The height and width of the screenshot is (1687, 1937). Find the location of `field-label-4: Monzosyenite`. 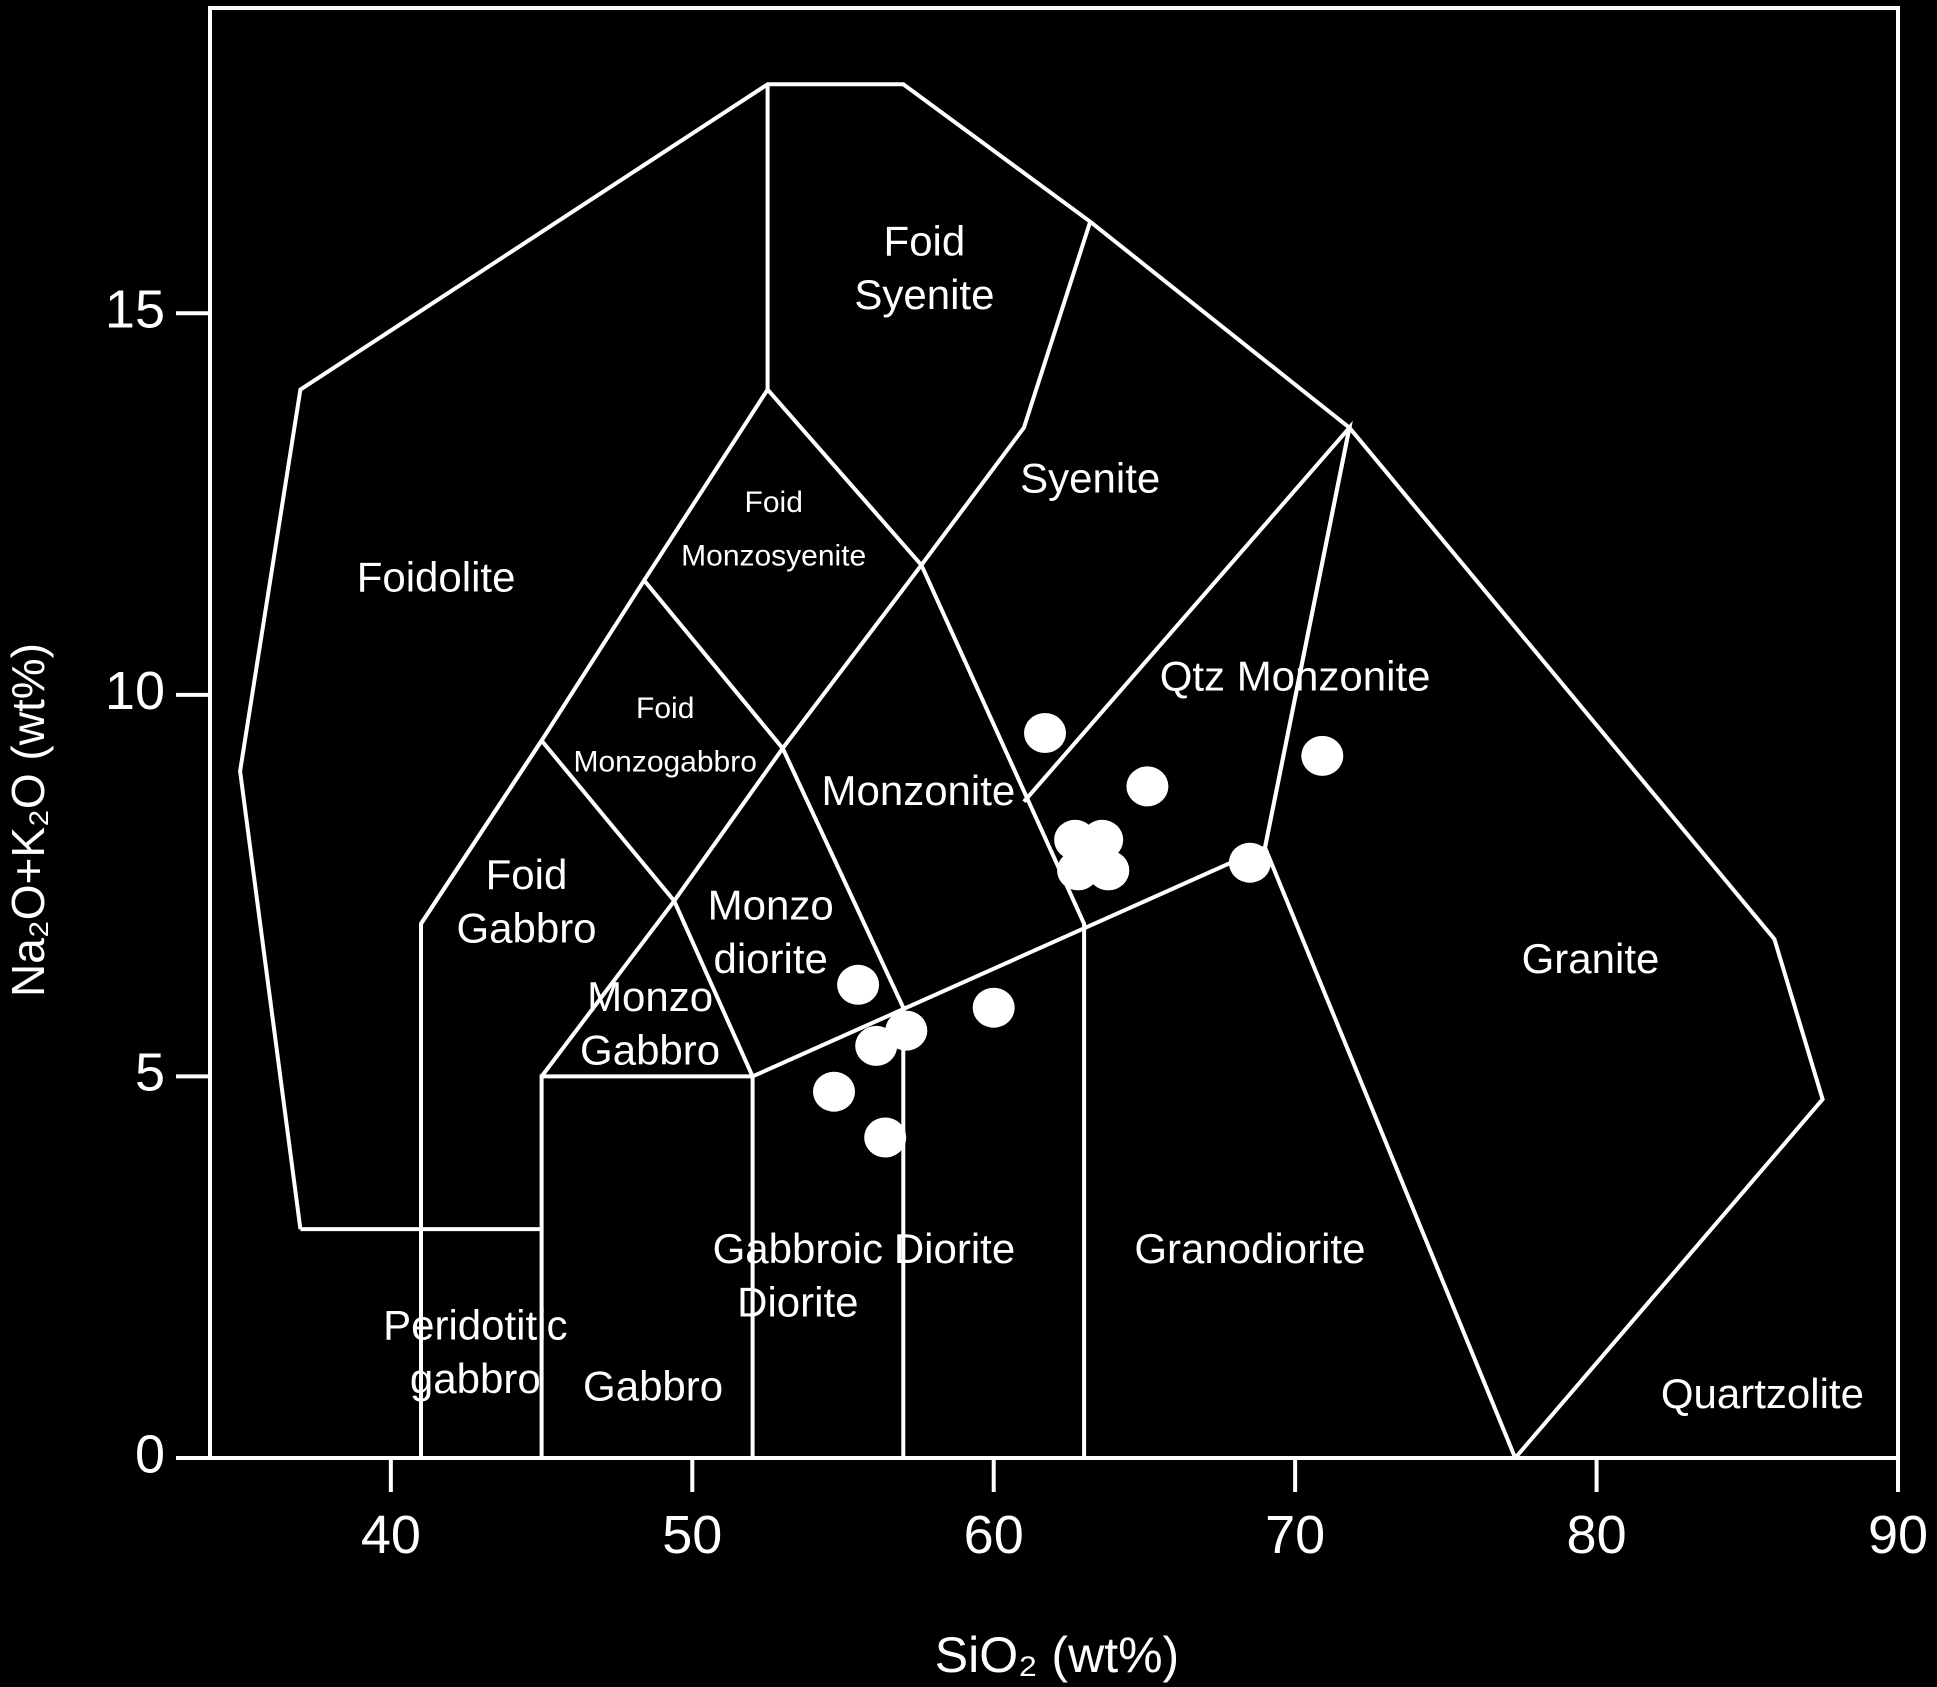

field-label-4: Monzosyenite is located at coordinates (773, 555).